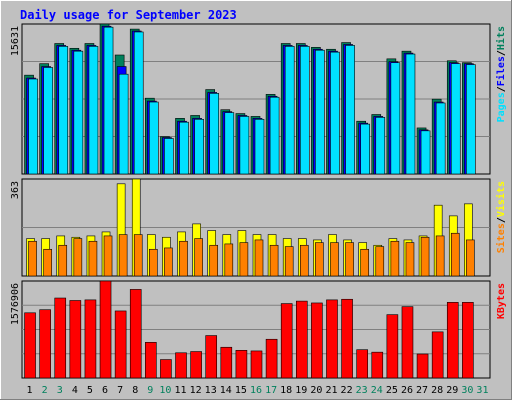 The width and height of the screenshot is (512, 405). Describe the element at coordinates (501, 71) in the screenshot. I see `legend-entry-files: Files` at that location.